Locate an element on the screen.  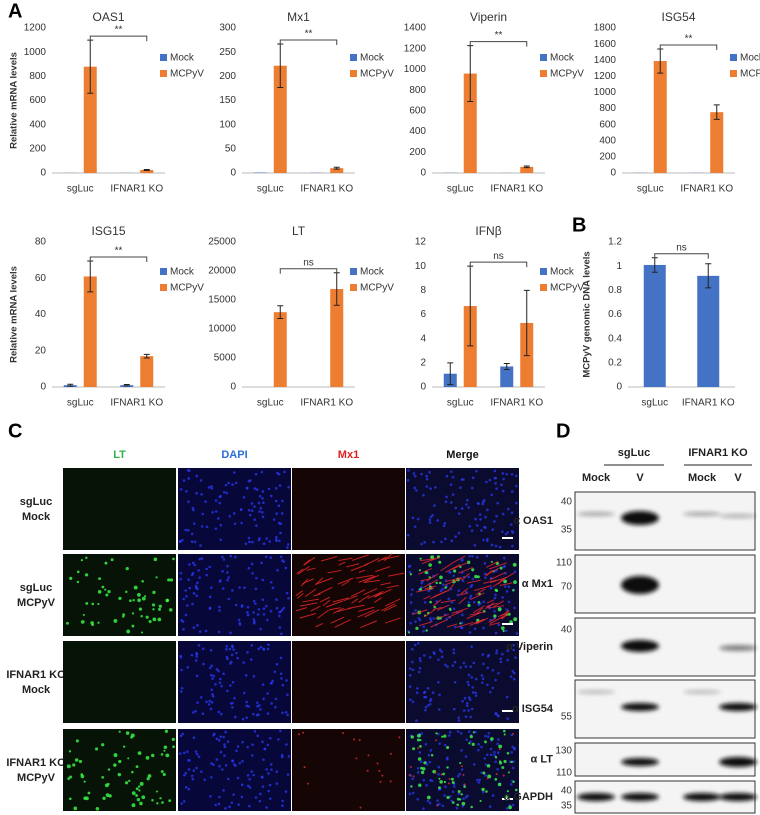
column-header: Merge is located at coordinates (462, 455).